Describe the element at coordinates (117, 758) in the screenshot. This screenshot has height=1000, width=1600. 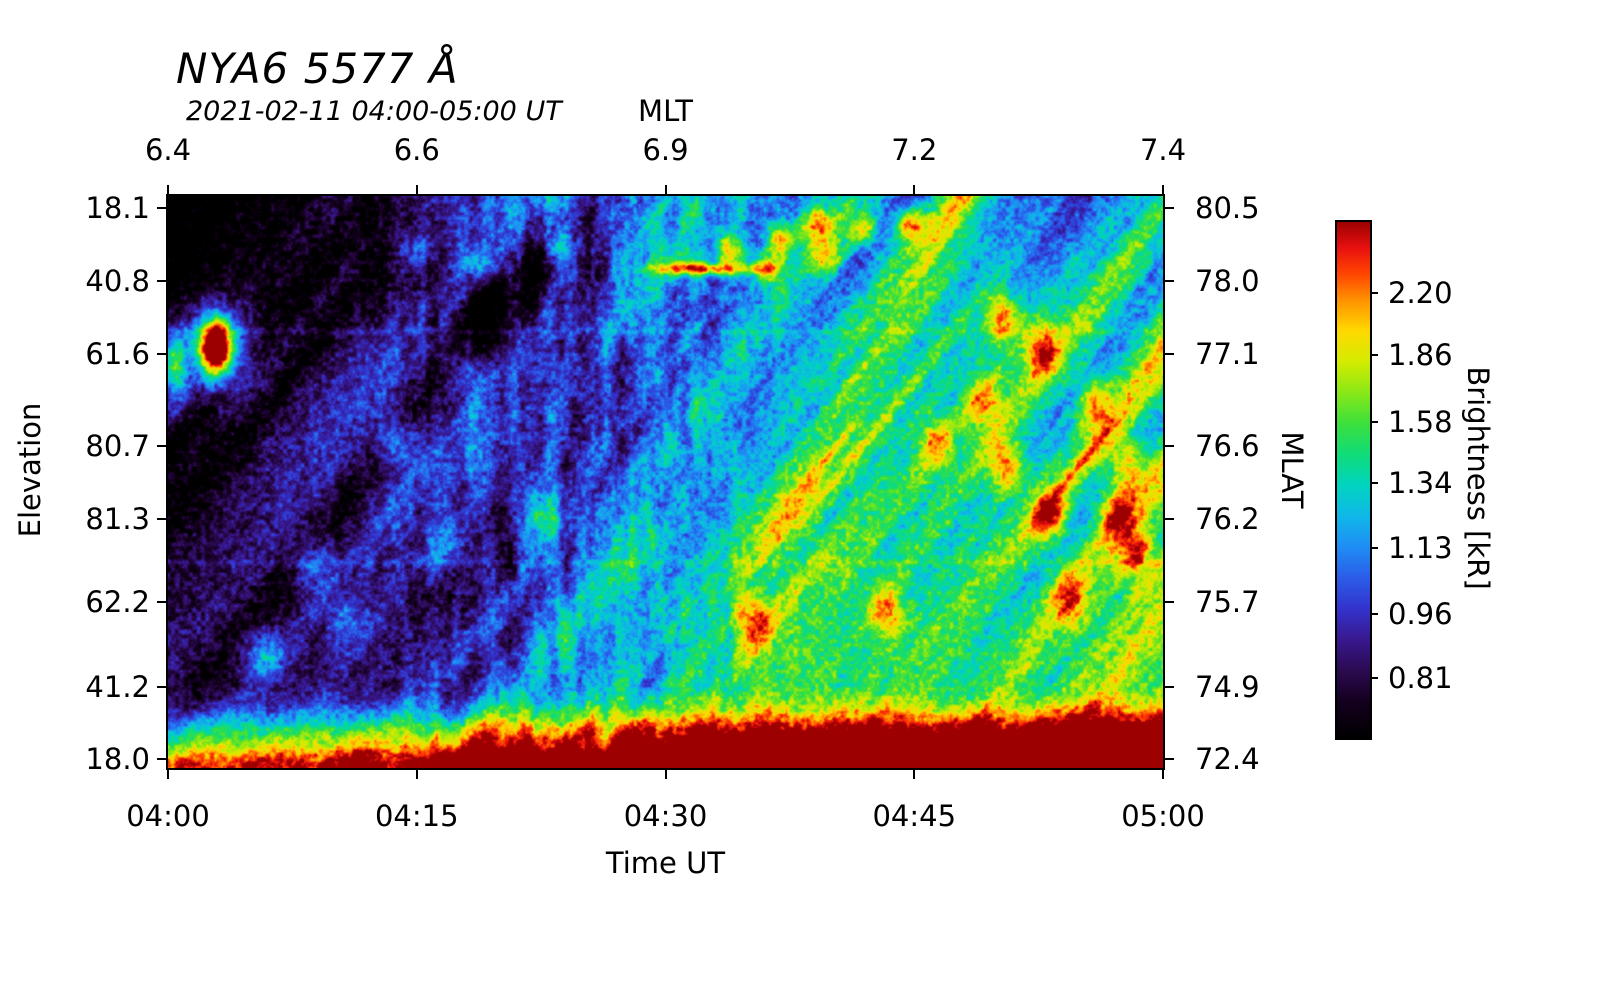
I see `left-axis-tick-label: 18.0` at that location.